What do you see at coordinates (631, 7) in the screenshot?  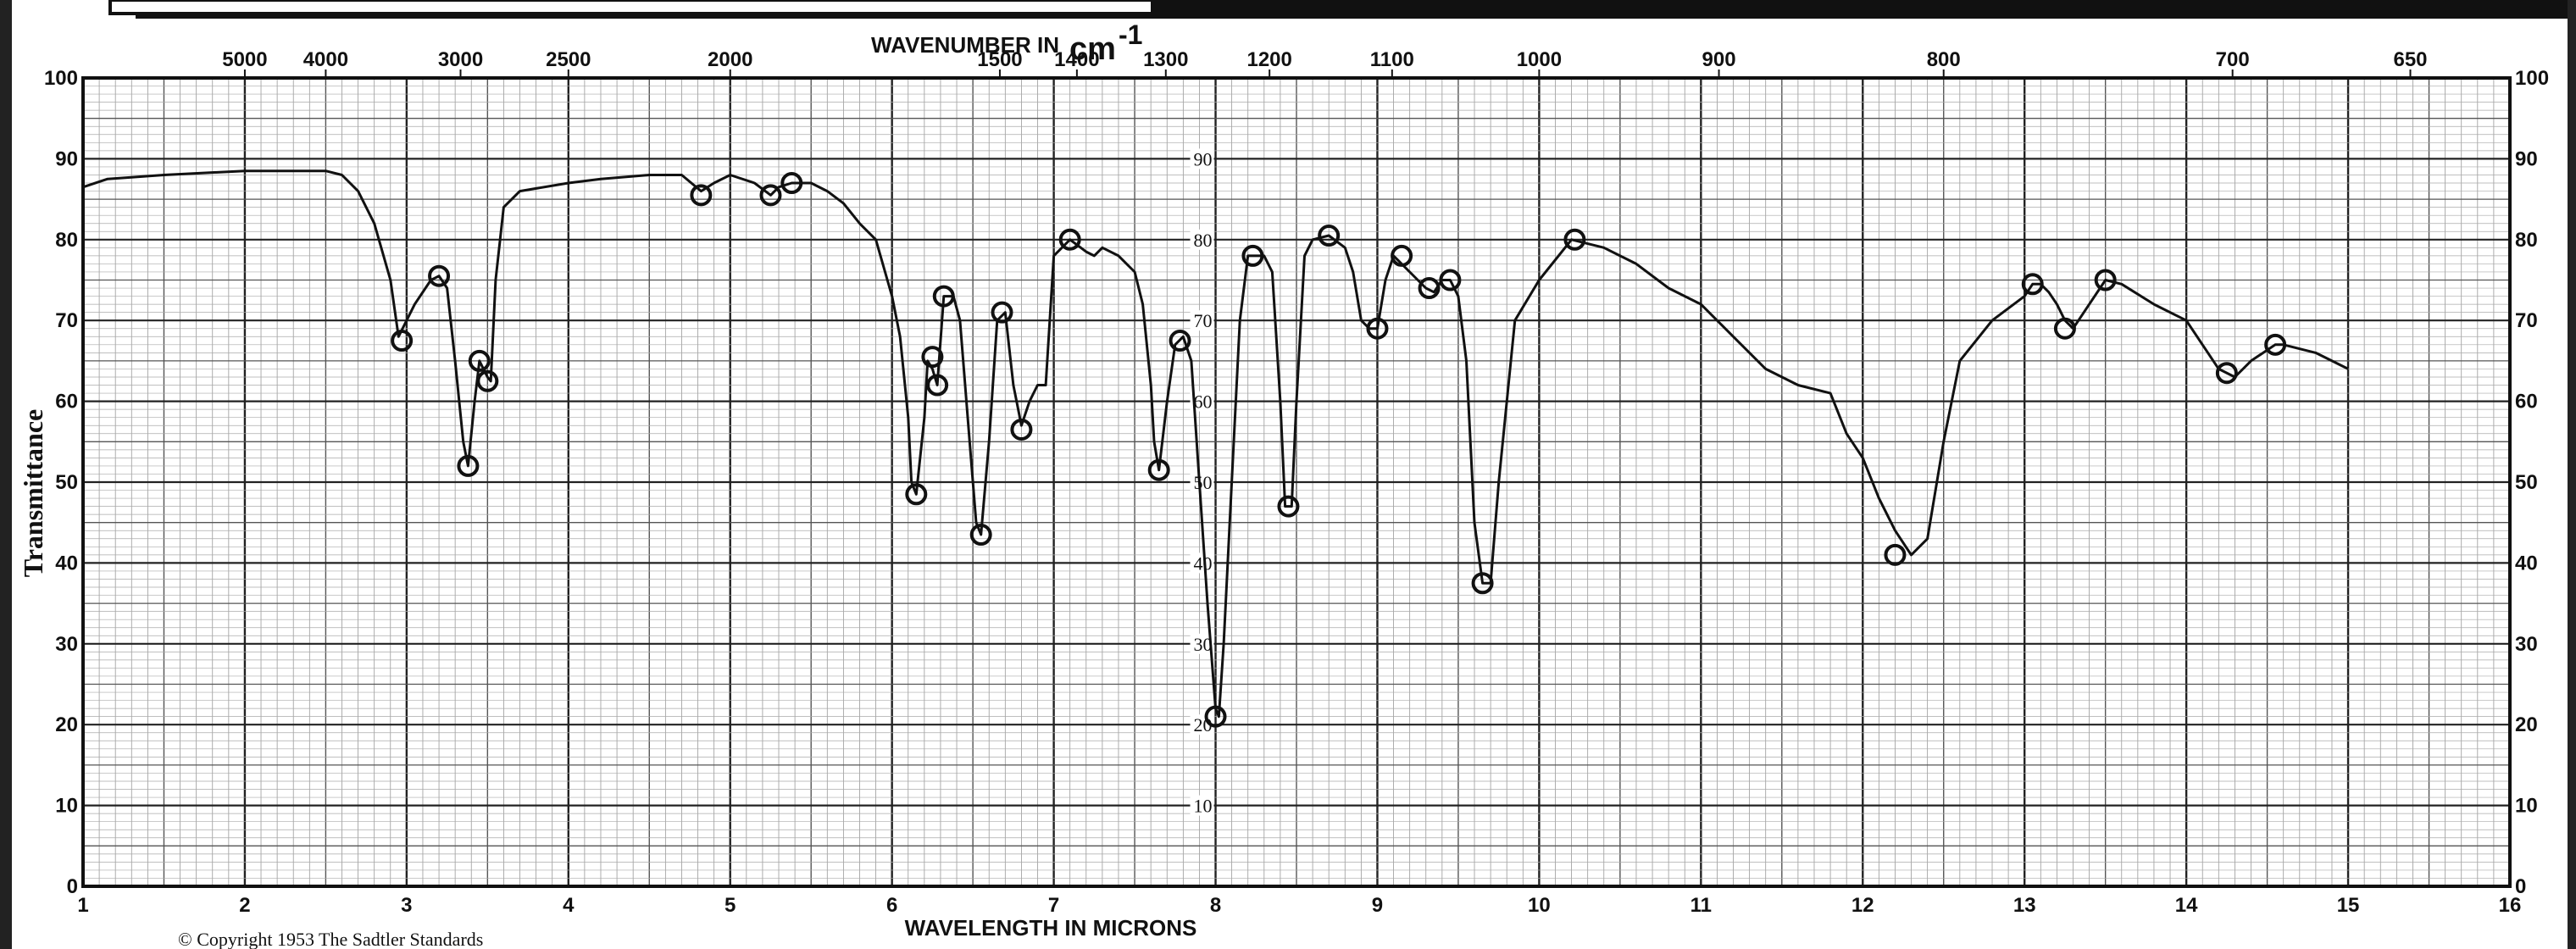 I see `header-frame-inner` at bounding box center [631, 7].